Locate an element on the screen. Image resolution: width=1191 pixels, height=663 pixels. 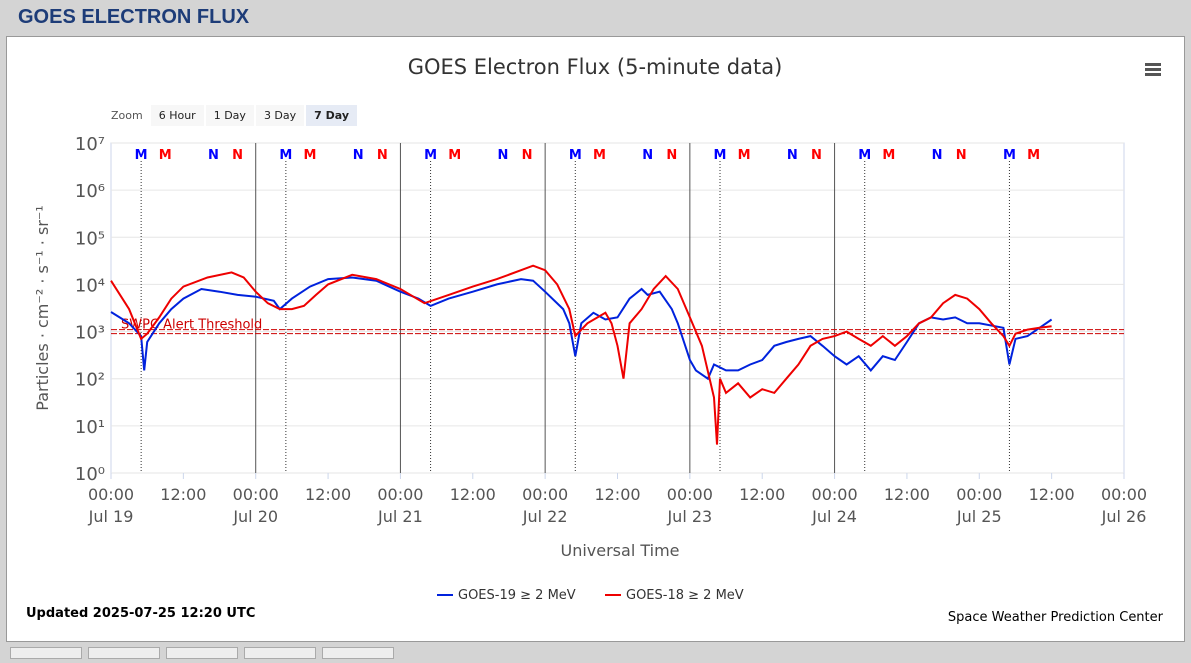
legend-label: GOES-18 ≥ 2 MeV is located at coordinates (685, 595).